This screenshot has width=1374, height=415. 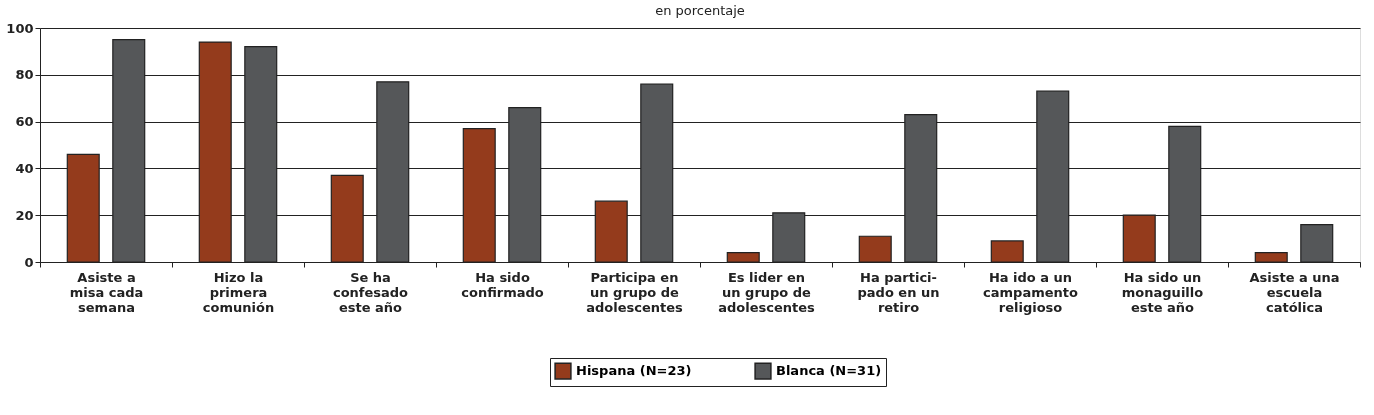 I want to click on x-tick-label: Participa en un grupo de adolescentes, so click(x=635, y=292).